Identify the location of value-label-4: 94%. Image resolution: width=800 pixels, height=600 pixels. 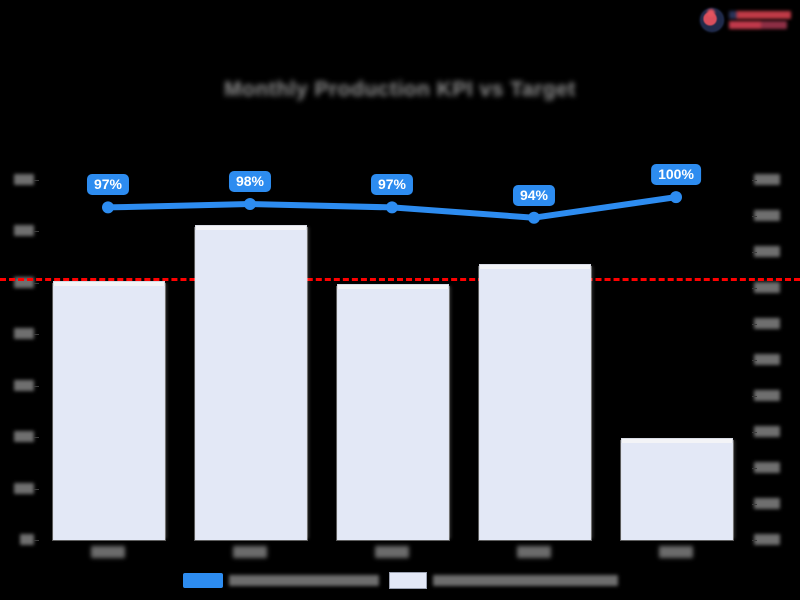
(534, 195).